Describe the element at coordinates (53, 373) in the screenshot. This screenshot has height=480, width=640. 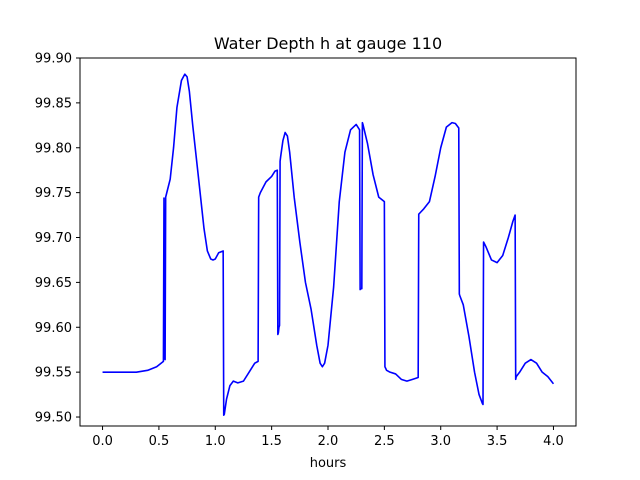
I see `y-tick-label: 99.55` at that location.